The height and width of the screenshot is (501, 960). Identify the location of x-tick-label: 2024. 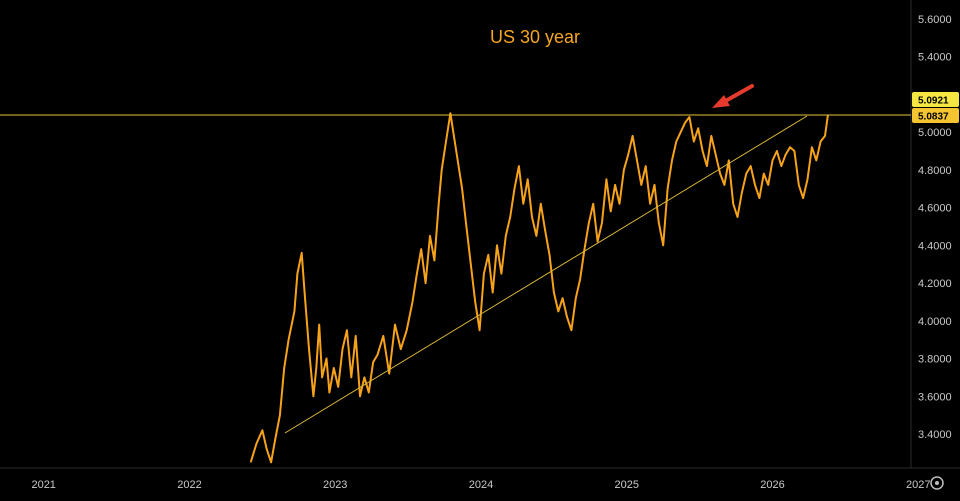
(481, 485).